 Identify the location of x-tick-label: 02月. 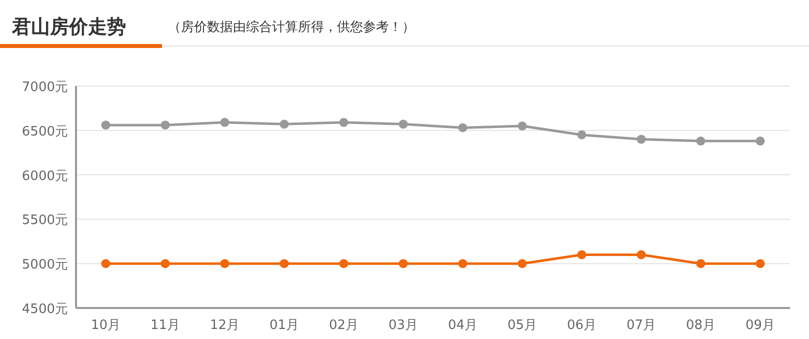
(343, 325).